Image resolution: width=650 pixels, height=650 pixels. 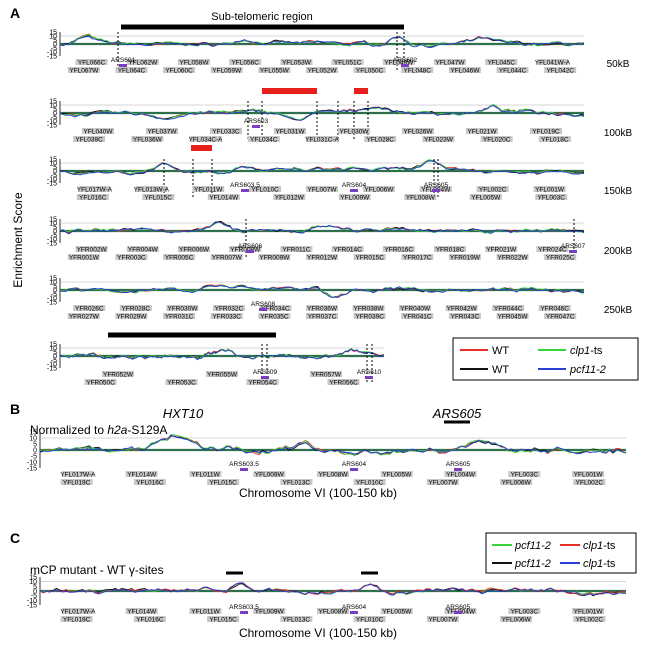 What do you see at coordinates (35, 592) in the screenshot?
I see `panelc-ytick-3: 0` at bounding box center [35, 592].